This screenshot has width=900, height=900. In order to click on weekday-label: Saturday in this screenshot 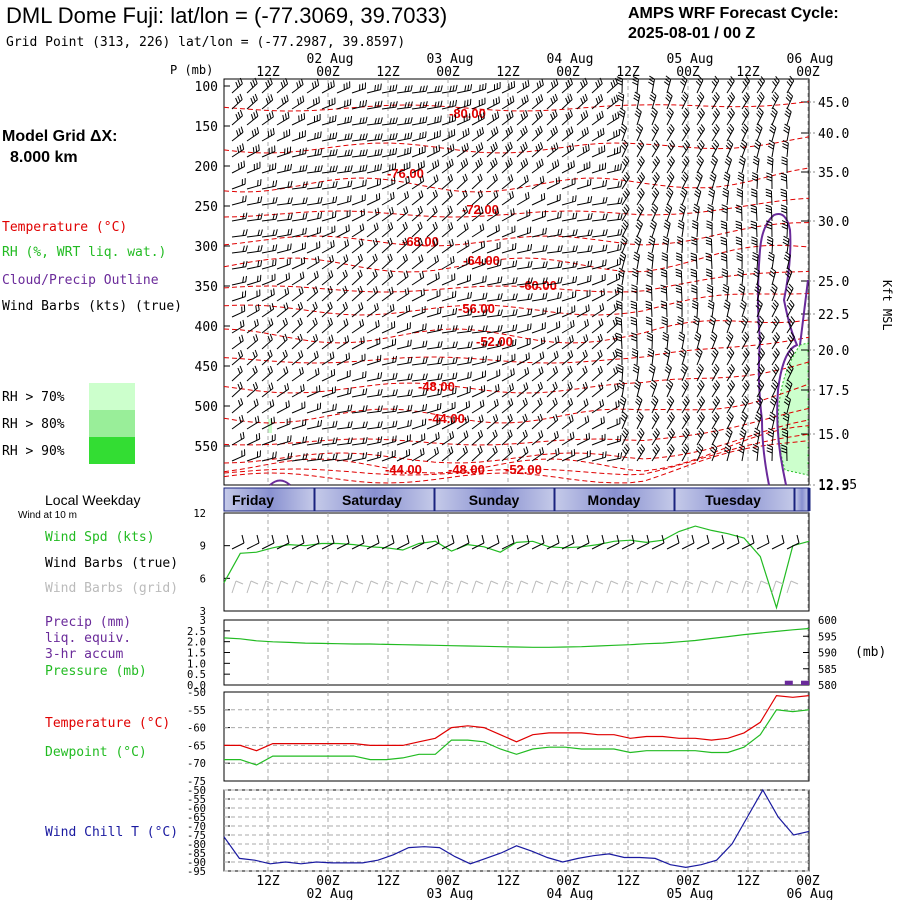, I will do `click(372, 500)`.